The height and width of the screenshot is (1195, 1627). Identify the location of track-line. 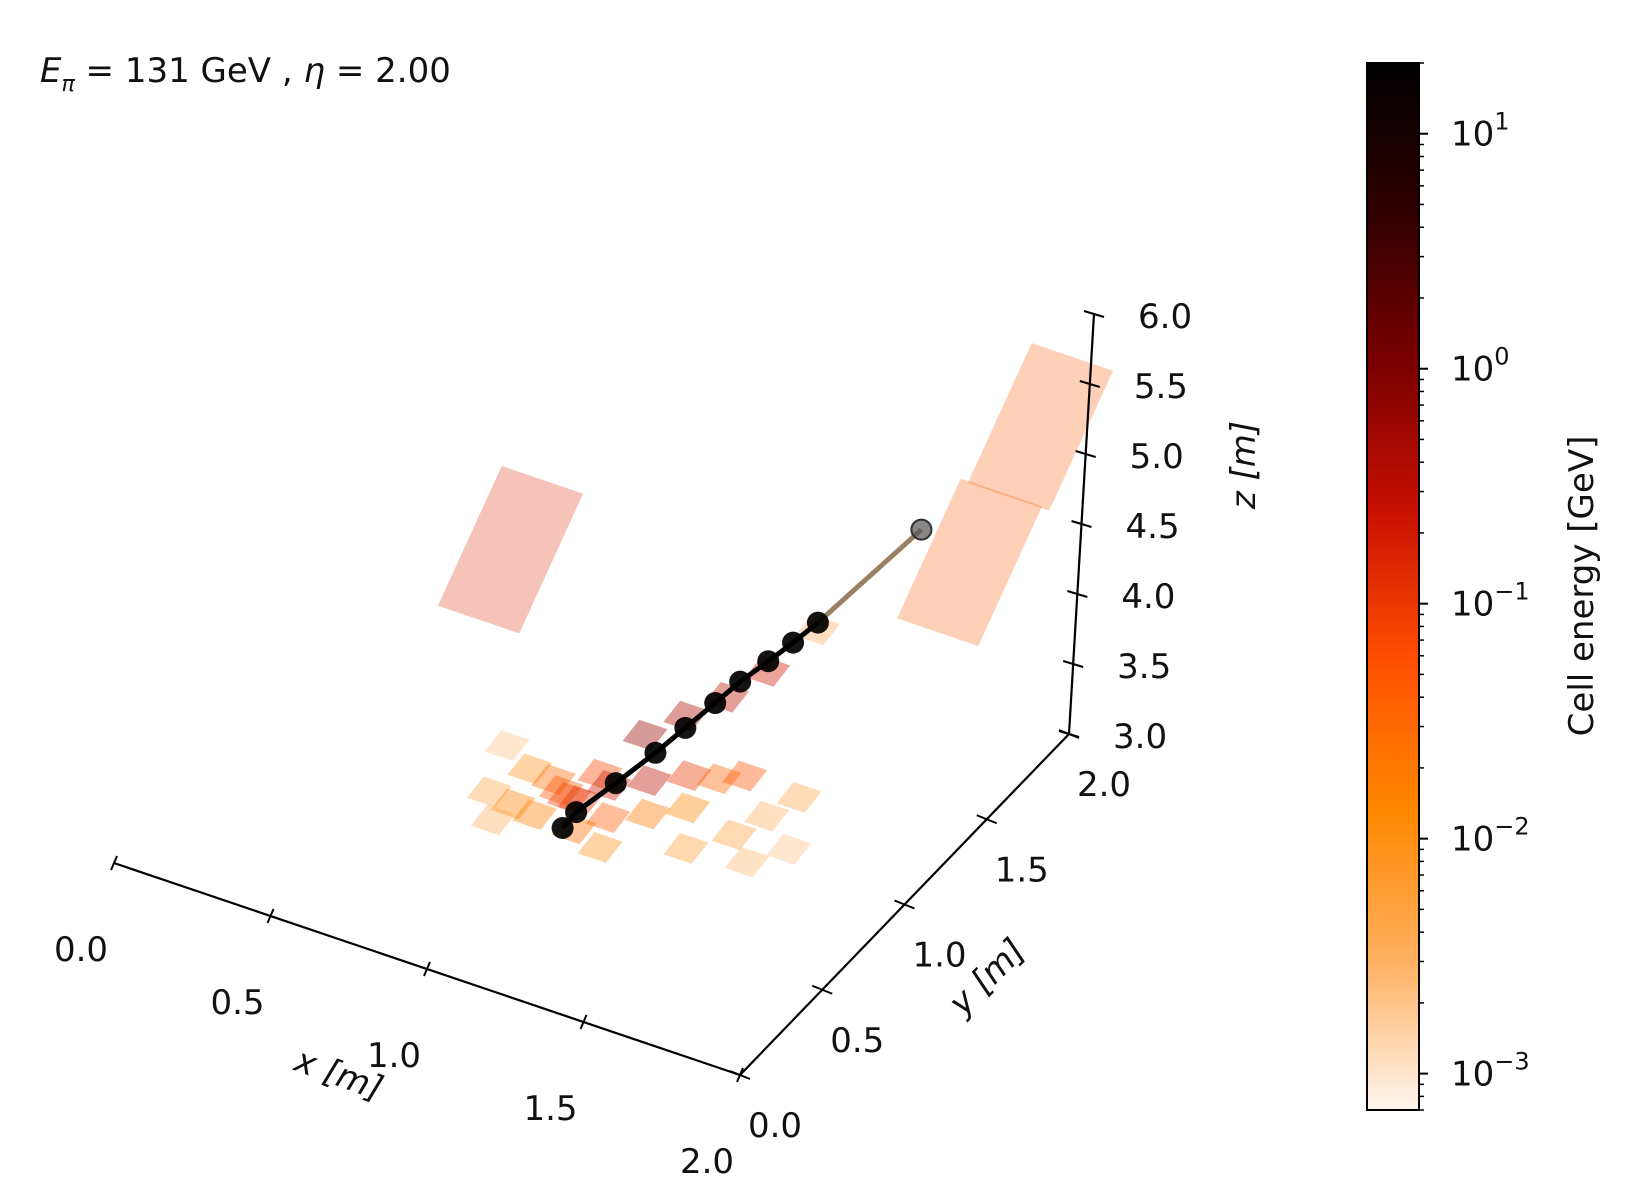
(690, 725).